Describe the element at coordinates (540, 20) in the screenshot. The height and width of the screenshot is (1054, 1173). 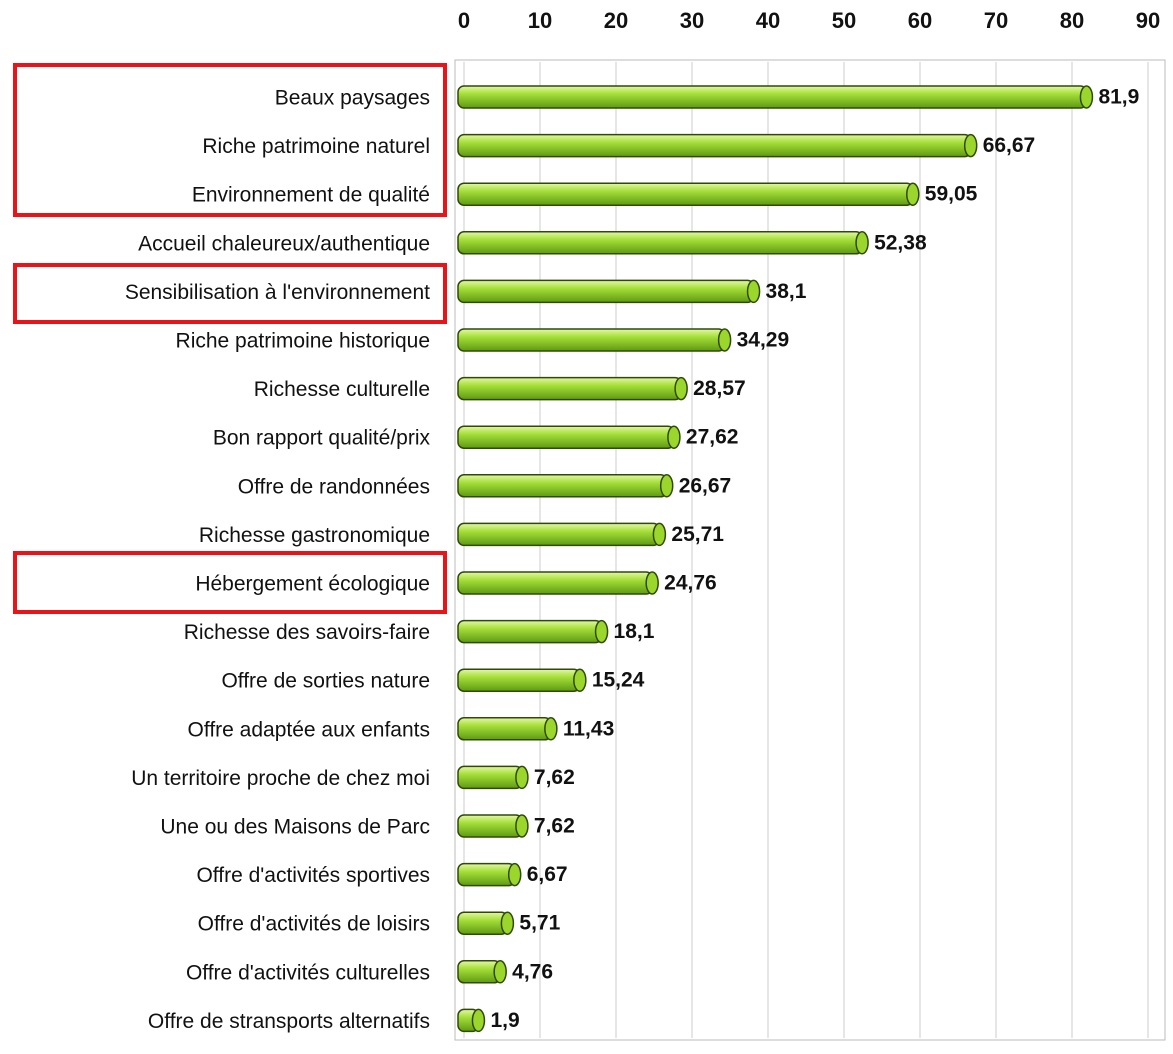
I see `x-tick-label: 10` at that location.